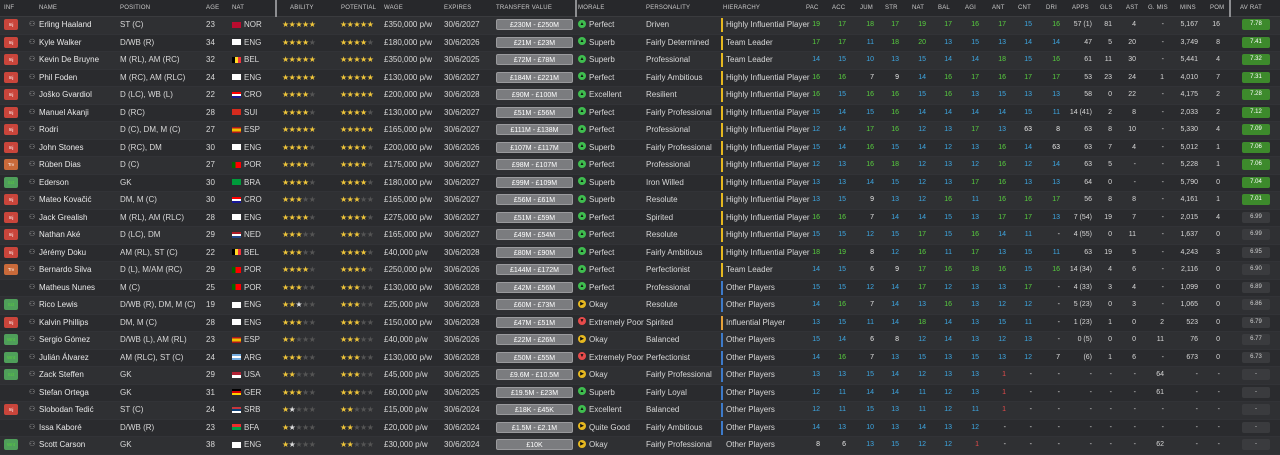 The width and height of the screenshot is (1280, 455). Describe the element at coordinates (252, 270) in the screenshot. I see `nationality: POR` at that location.